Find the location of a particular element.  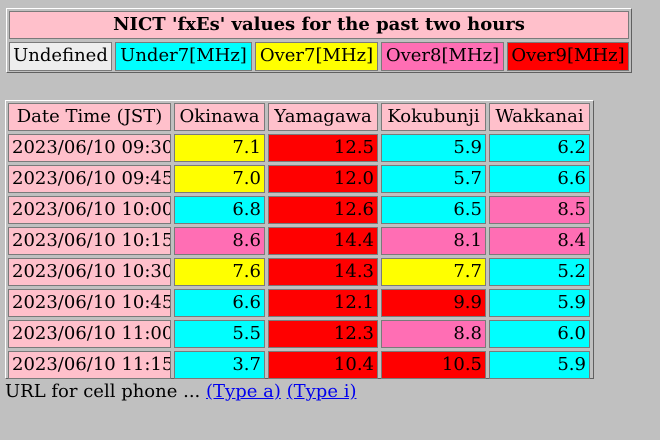

date-cell: 2023/06/10 09:45 is located at coordinates (89, 179).